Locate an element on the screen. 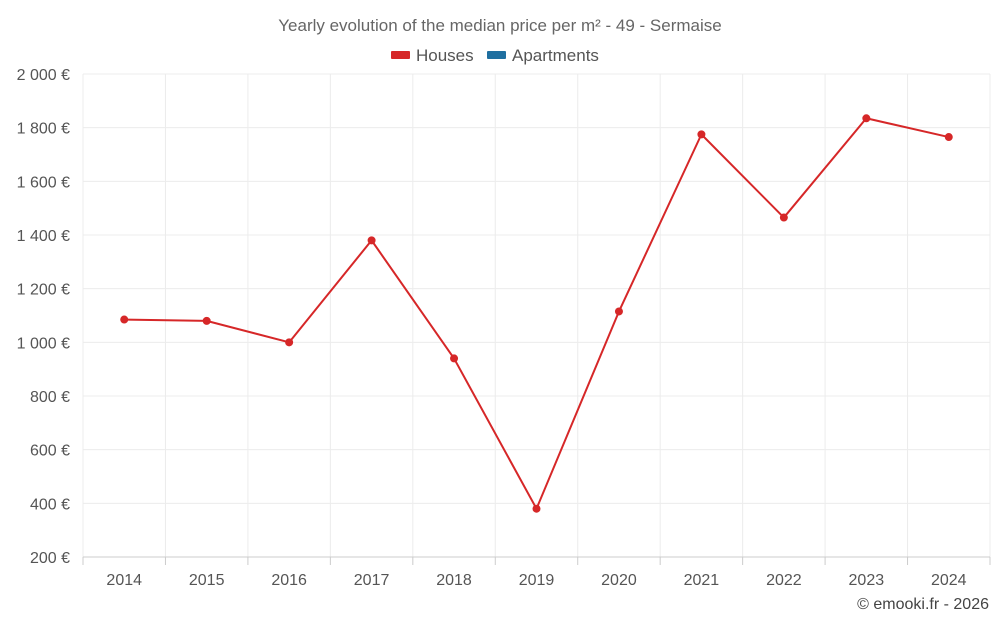  y-tick-label: 400 € is located at coordinates (50, 504).